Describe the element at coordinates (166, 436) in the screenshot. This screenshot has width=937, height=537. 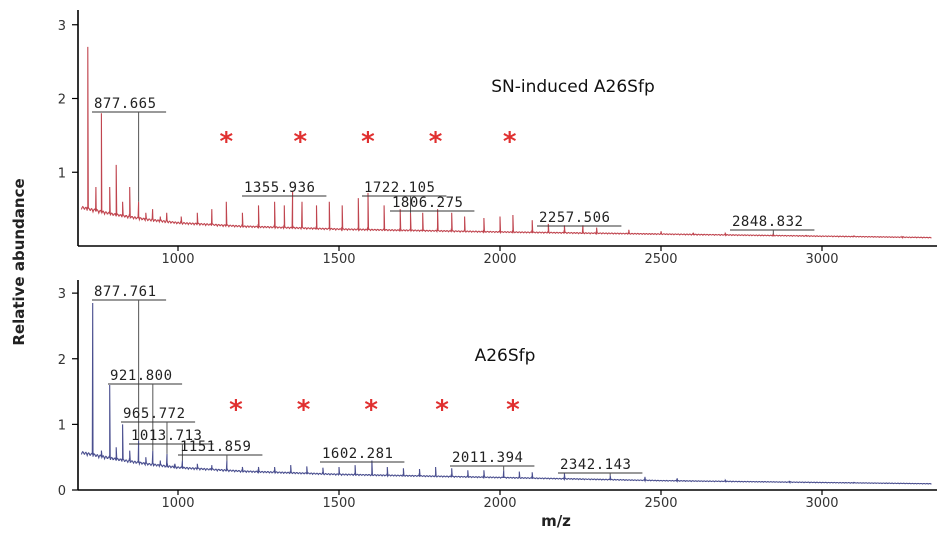
I see `peak-label: 1013.713` at that location.